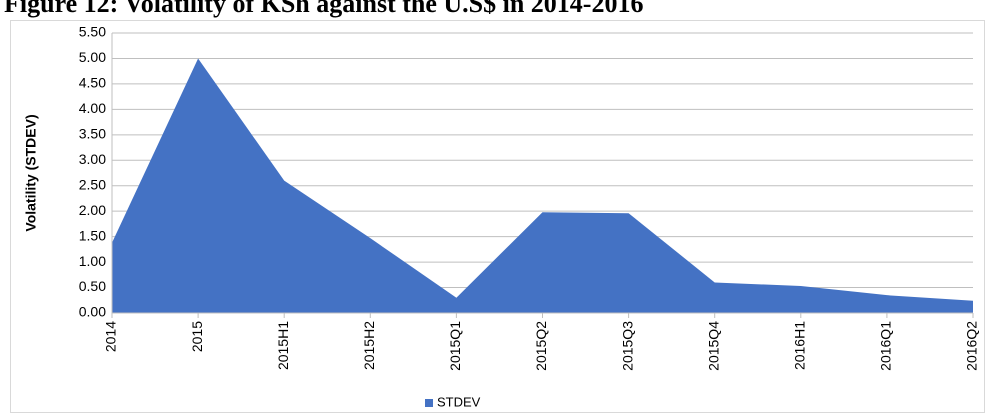 Image resolution: width=986 pixels, height=413 pixels. What do you see at coordinates (972, 346) in the screenshot?
I see `x-tick-label: 2016Q2` at bounding box center [972, 346].